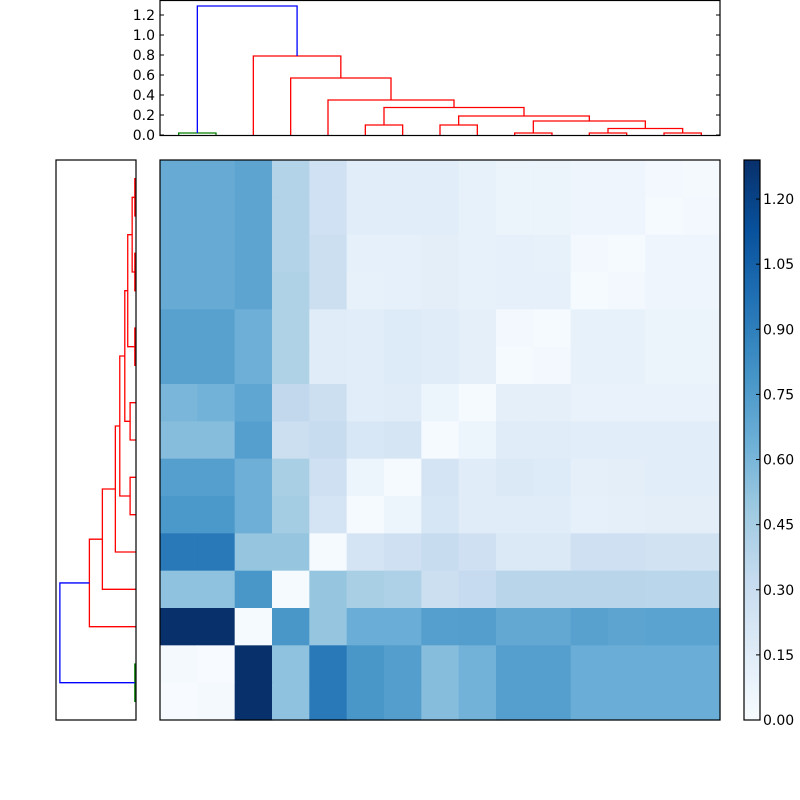  I want to click on left-dendrogram-frame, so click(96, 440).